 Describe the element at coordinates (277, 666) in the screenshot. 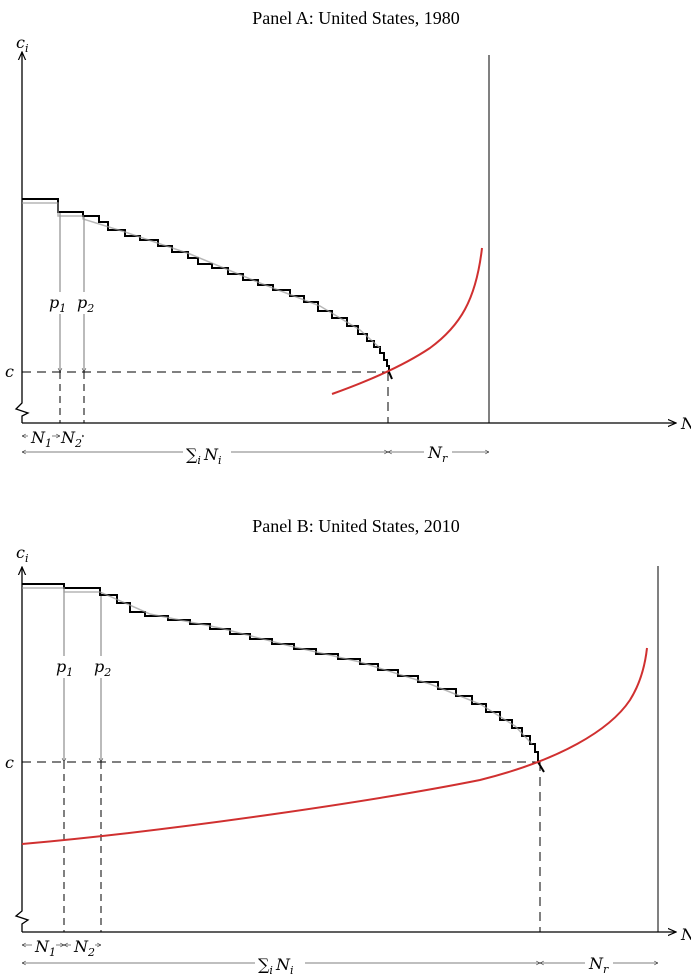

I see `panel-b-step-shadow` at that location.